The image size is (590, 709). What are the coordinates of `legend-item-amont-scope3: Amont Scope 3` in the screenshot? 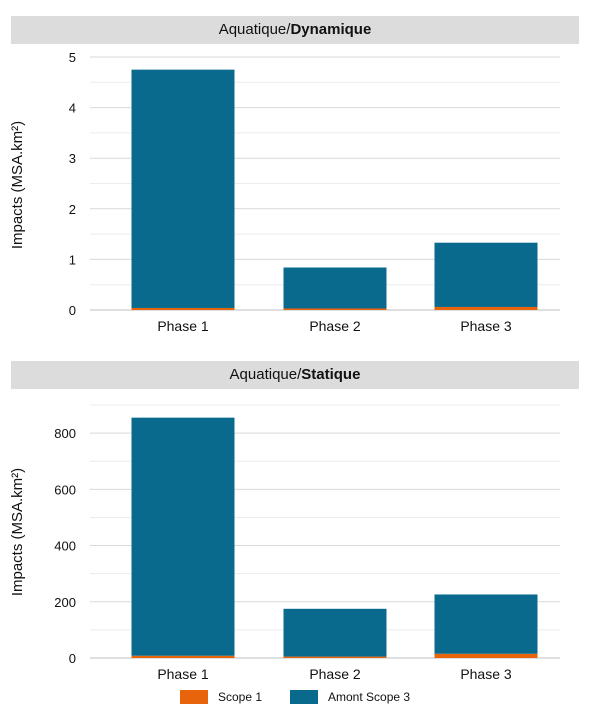 It's located at (350, 697).